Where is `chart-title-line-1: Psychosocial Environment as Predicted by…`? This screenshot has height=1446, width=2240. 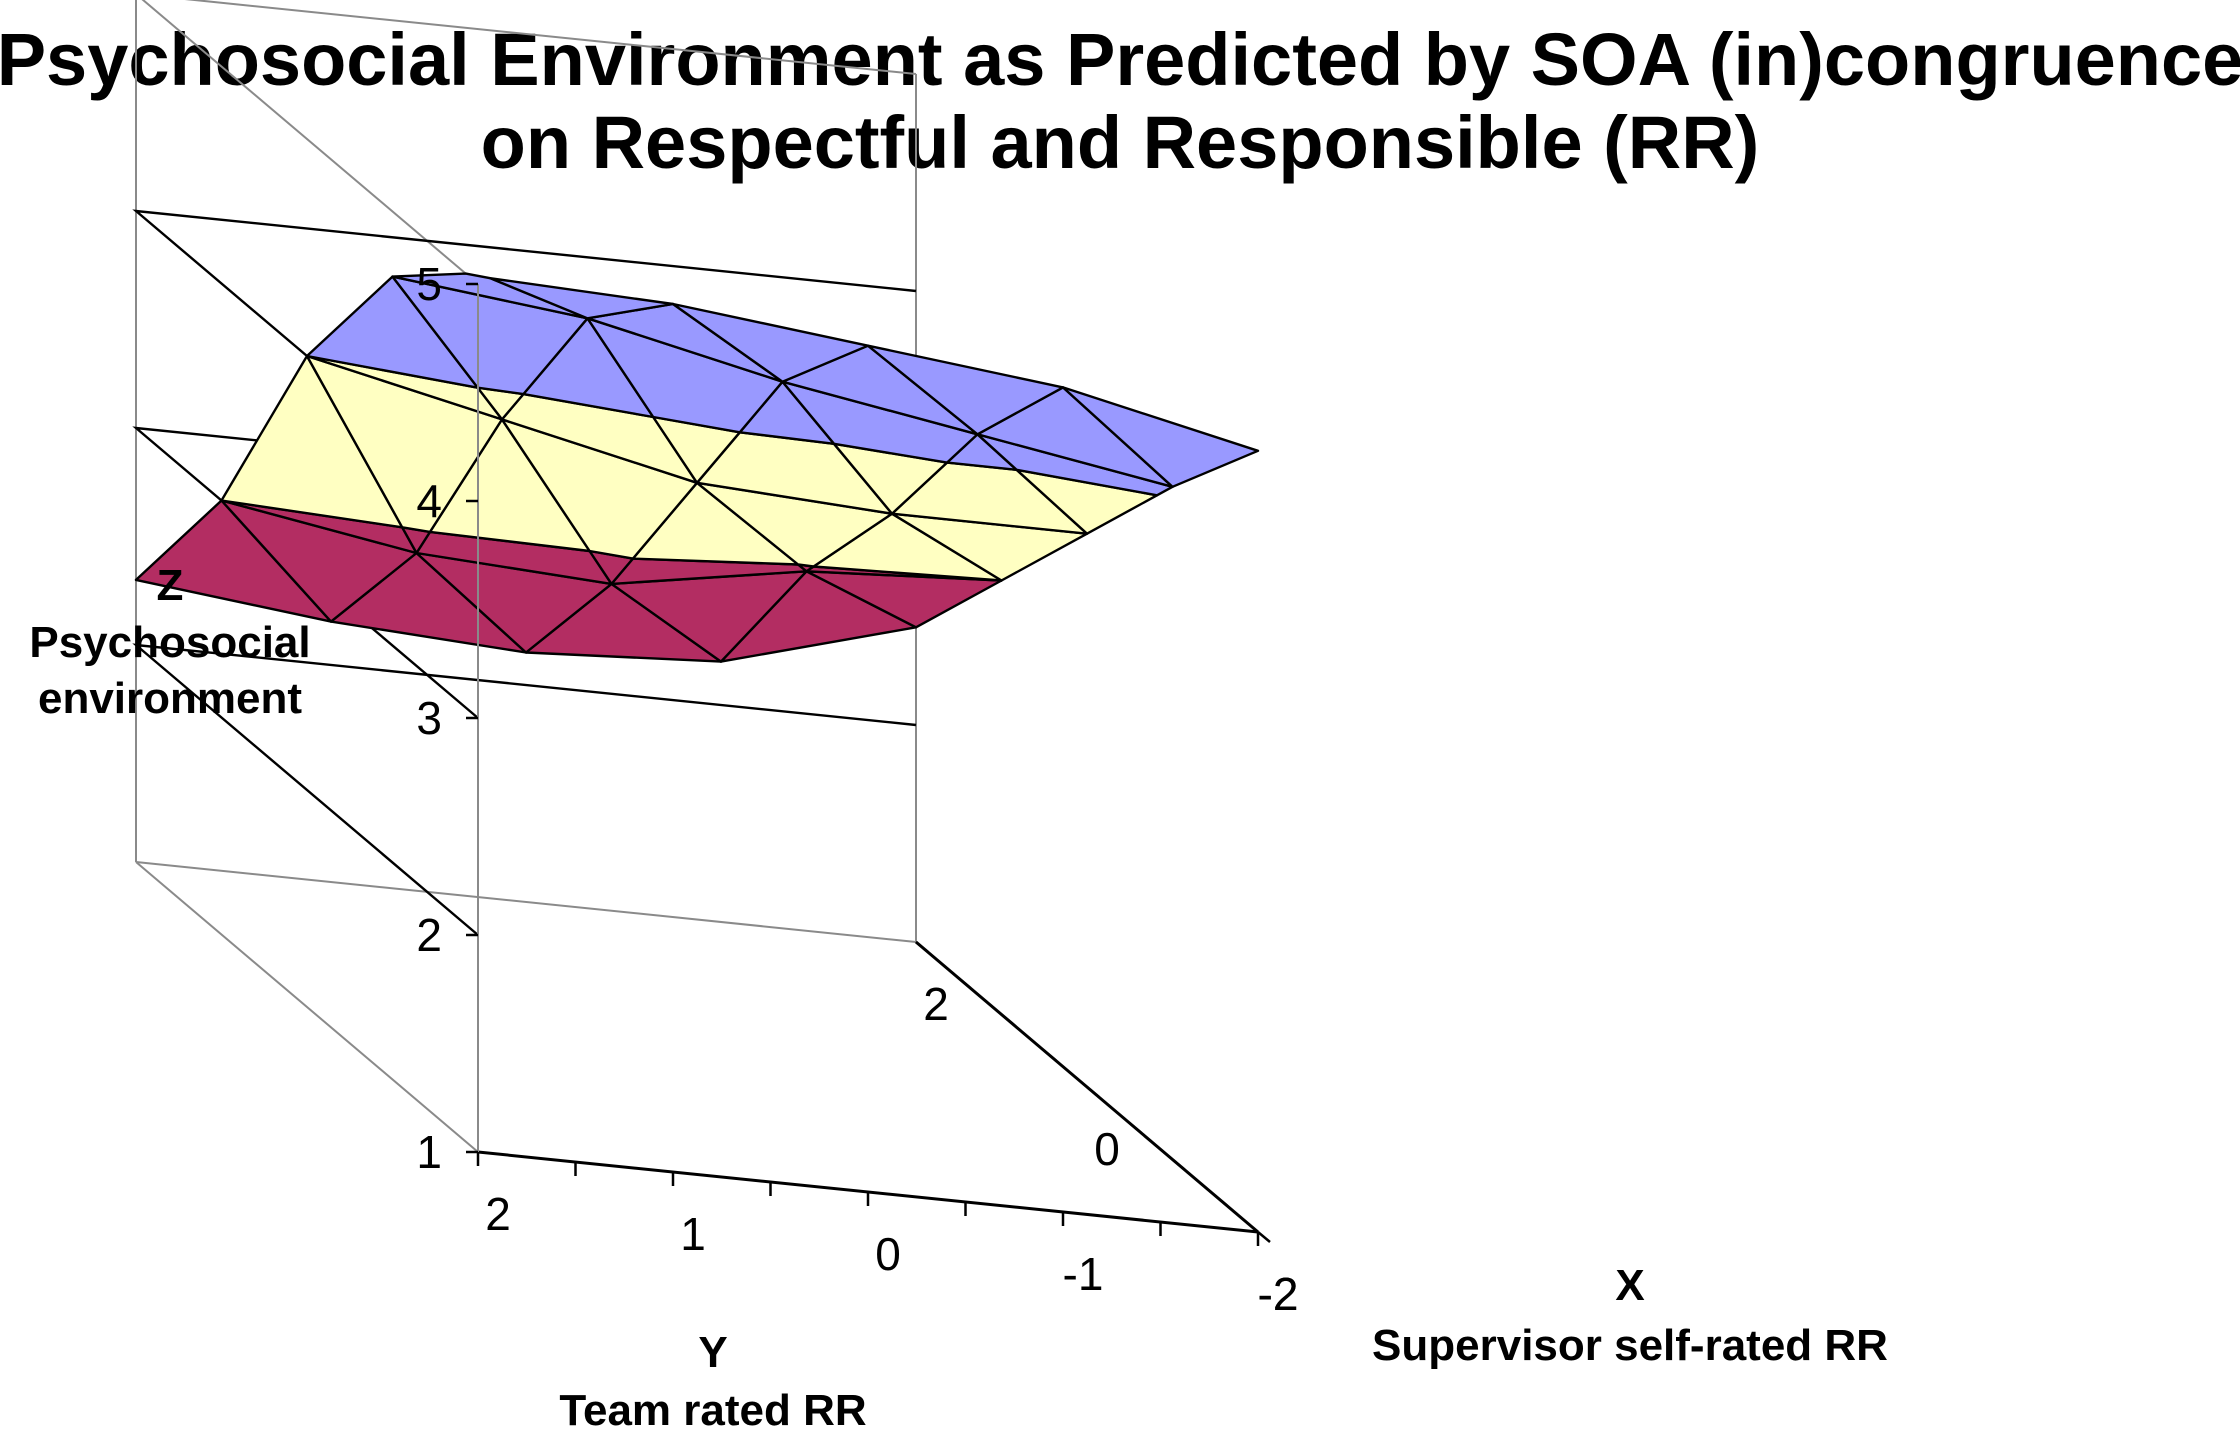
chart-title-line-1: Psychosocial Environment as Predicted by… is located at coordinates (1120, 59).